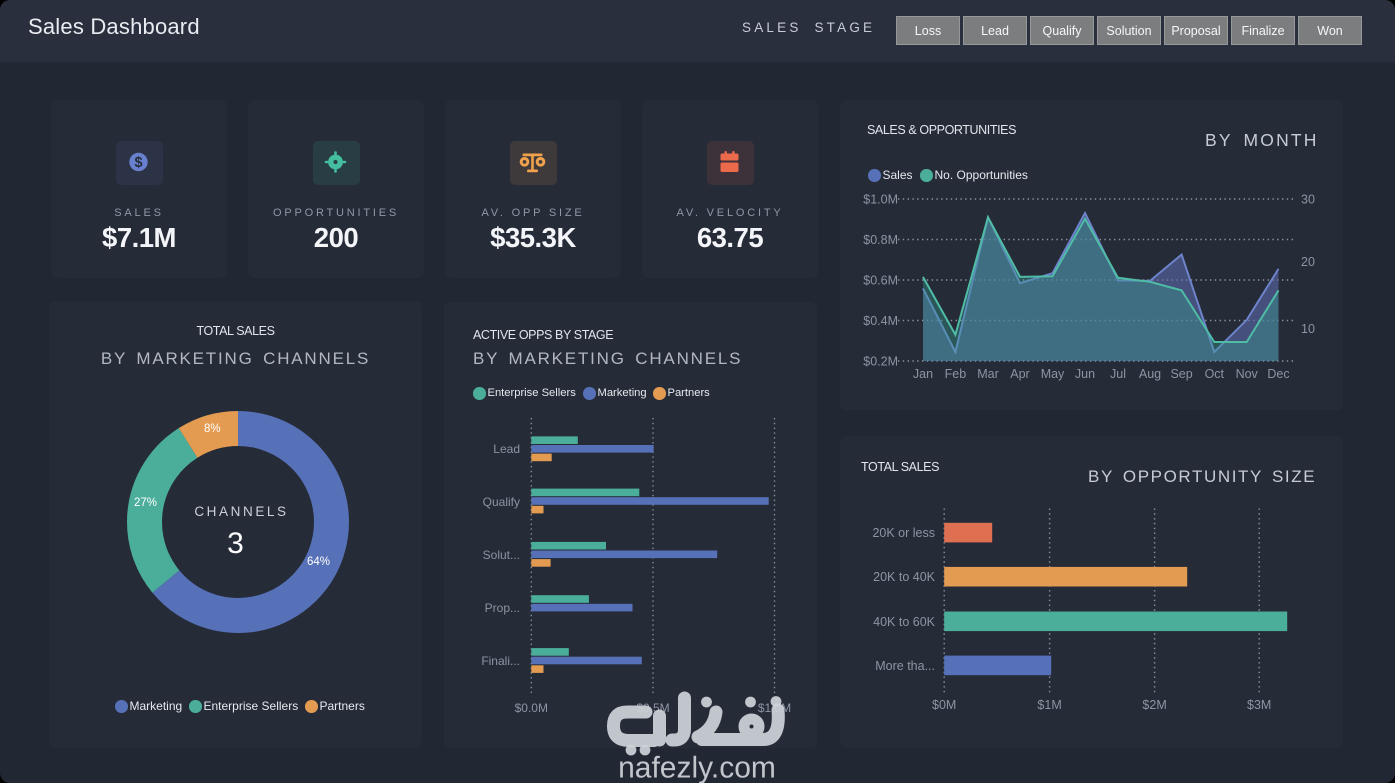 This screenshot has height=783, width=1395. What do you see at coordinates (880, 321) in the screenshot?
I see `svg-text: $0.4M` at bounding box center [880, 321].